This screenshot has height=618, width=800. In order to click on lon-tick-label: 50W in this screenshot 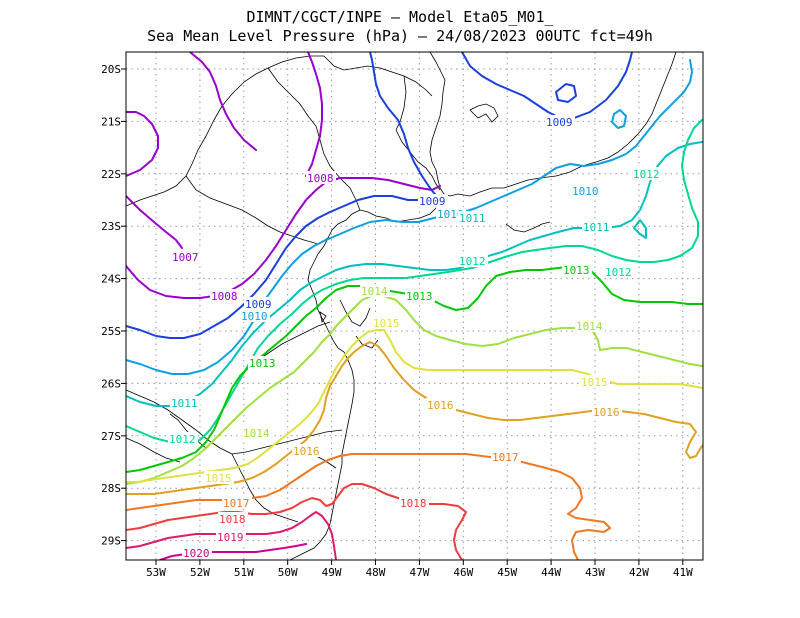, I will do `click(288, 572)`.